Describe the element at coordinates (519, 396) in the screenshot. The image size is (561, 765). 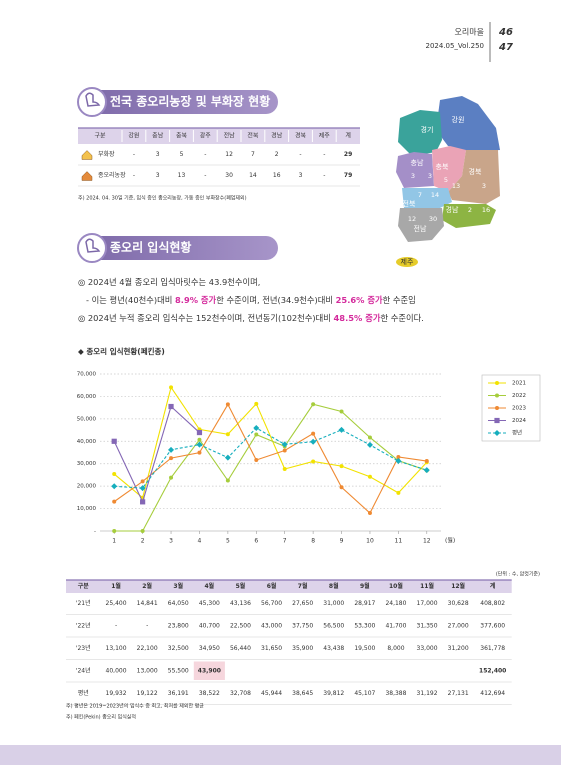
I see `legend-label: 2022` at that location.